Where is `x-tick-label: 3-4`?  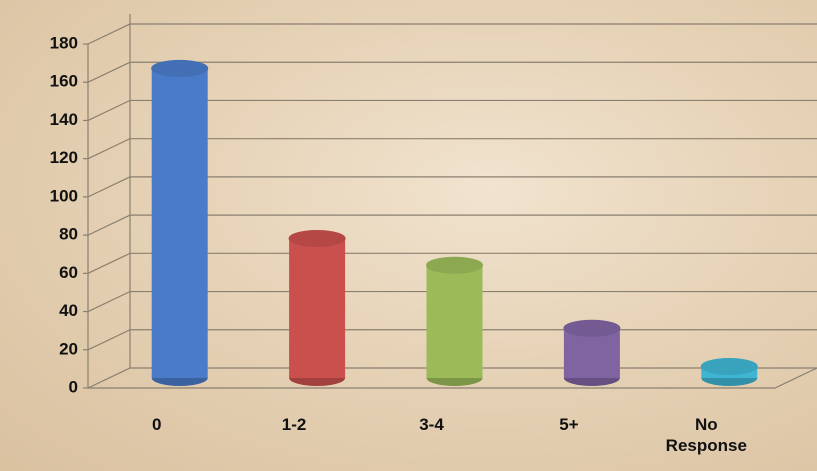 x-tick-label: 3-4 is located at coordinates (431, 424).